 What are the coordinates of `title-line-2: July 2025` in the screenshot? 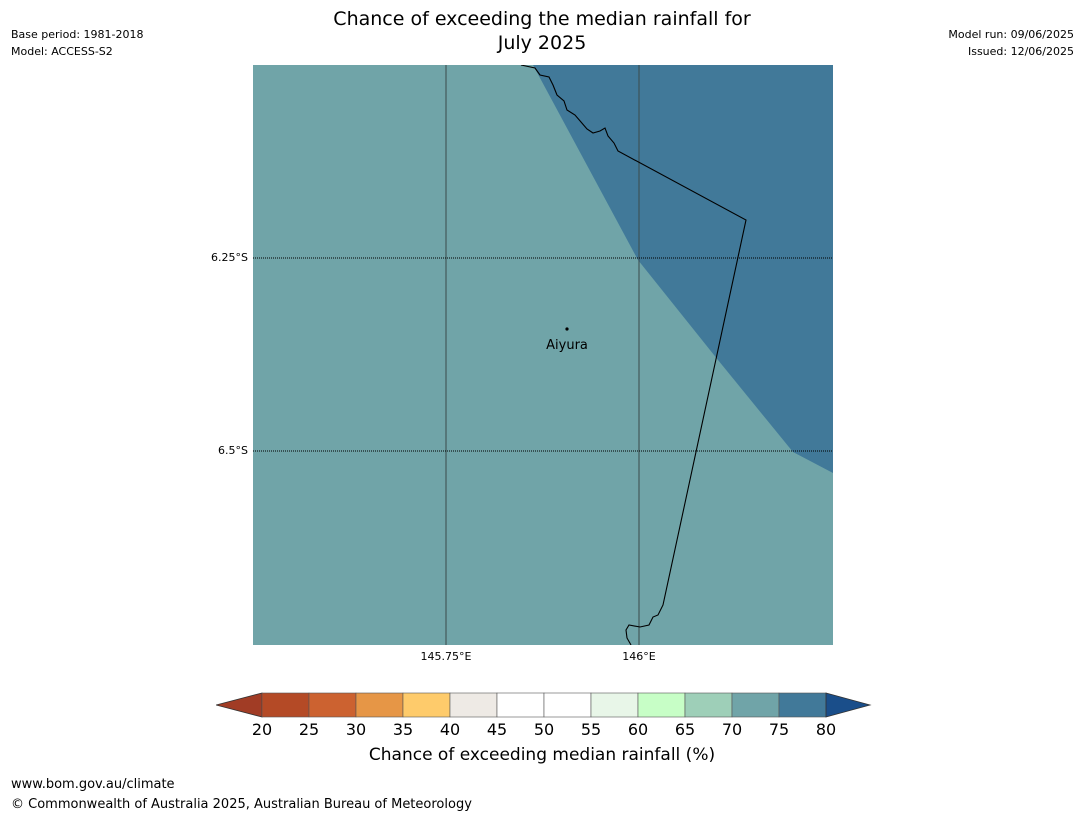 It's located at (542, 43).